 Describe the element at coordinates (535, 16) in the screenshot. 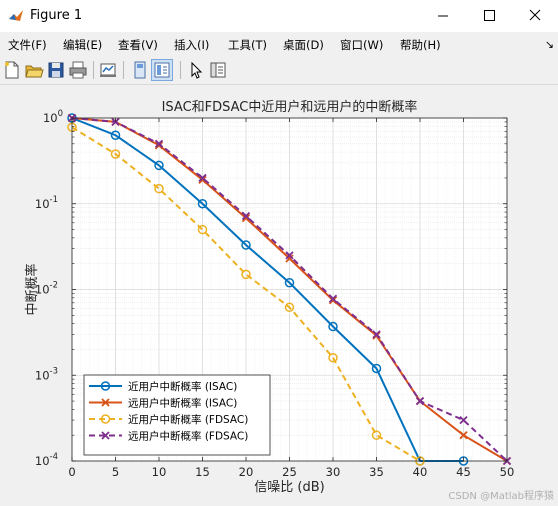

I see `close-icon` at that location.